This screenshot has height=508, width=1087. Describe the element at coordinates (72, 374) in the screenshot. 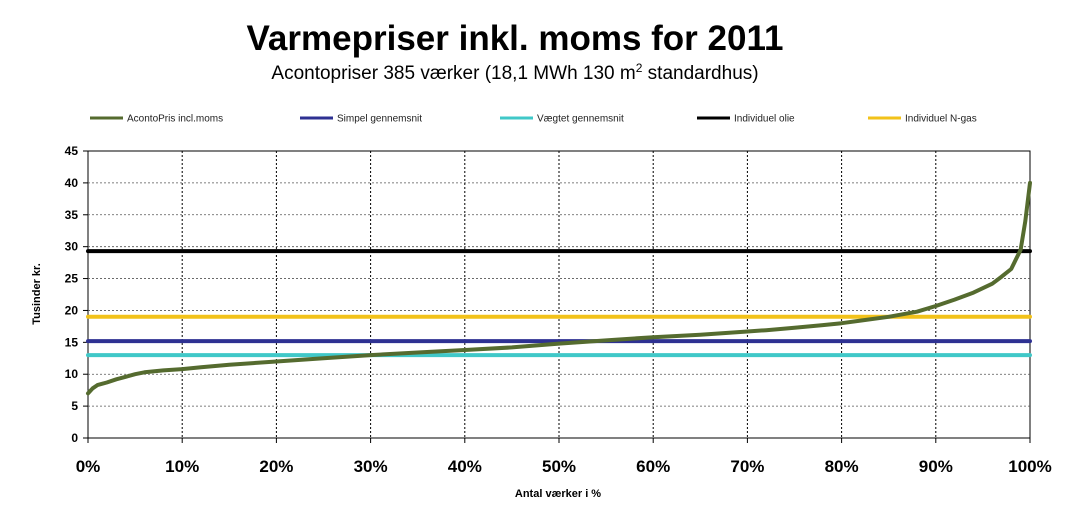

I see `y-tick-label: 10` at that location.